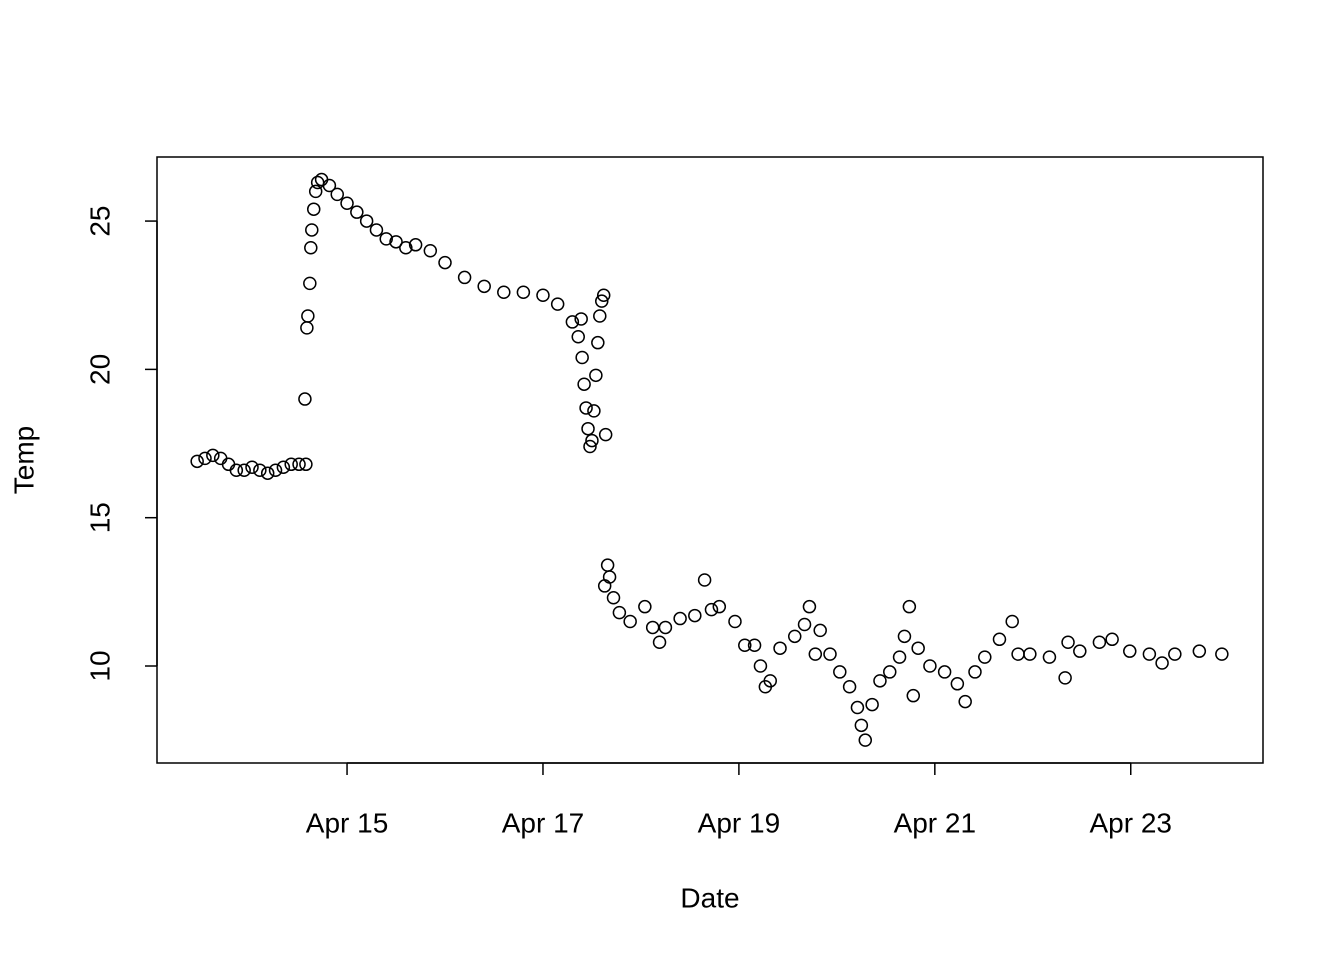 This screenshot has width=1344, height=960. Describe the element at coordinates (1131, 822) in the screenshot. I see `x-tick-label: Apr 23` at that location.